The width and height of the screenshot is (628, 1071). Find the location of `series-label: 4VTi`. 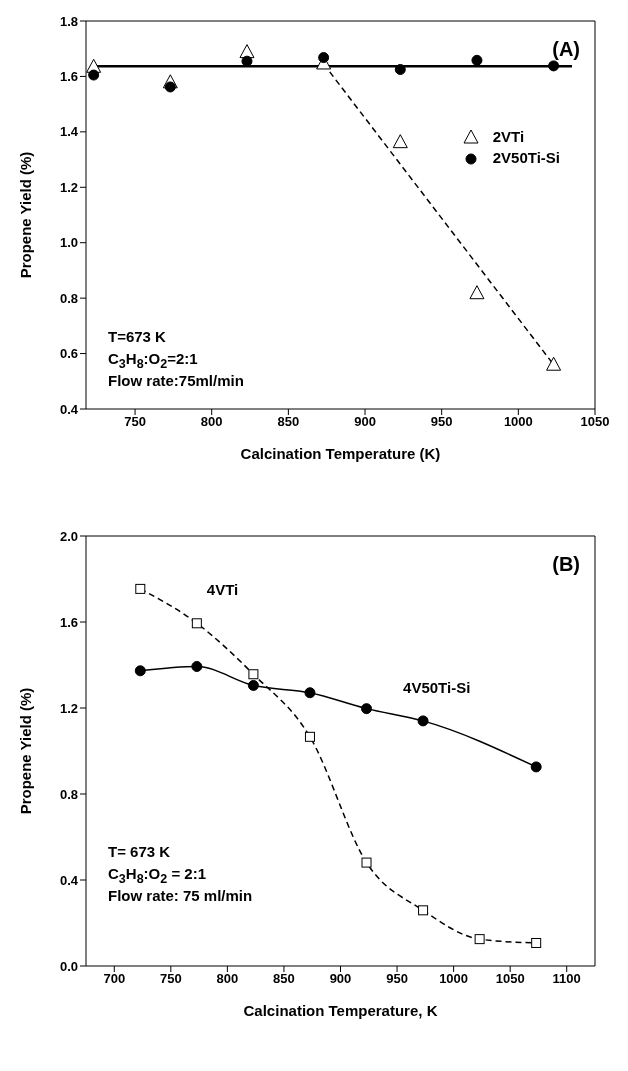

series-label: 4VTi is located at coordinates (222, 590).